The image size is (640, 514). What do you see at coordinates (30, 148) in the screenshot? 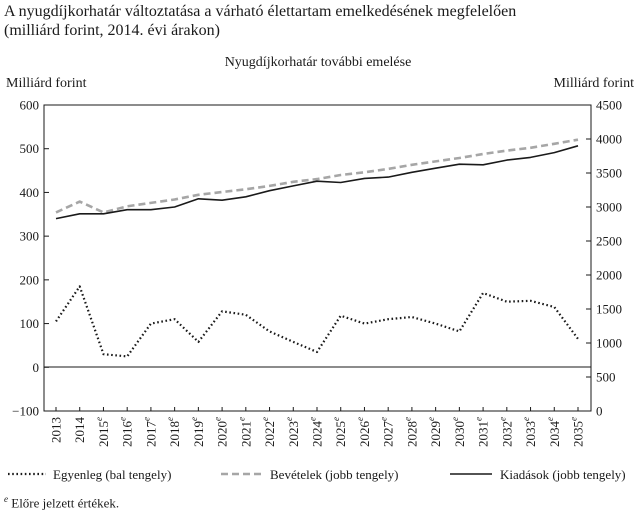
I see `left-tick-label: 500` at bounding box center [30, 148].